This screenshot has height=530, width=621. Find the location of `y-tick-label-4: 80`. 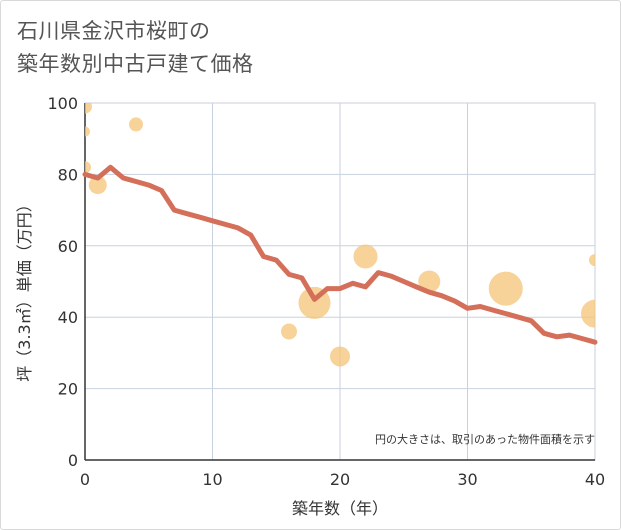

y-tick-label-4: 80 is located at coordinates (68, 174).